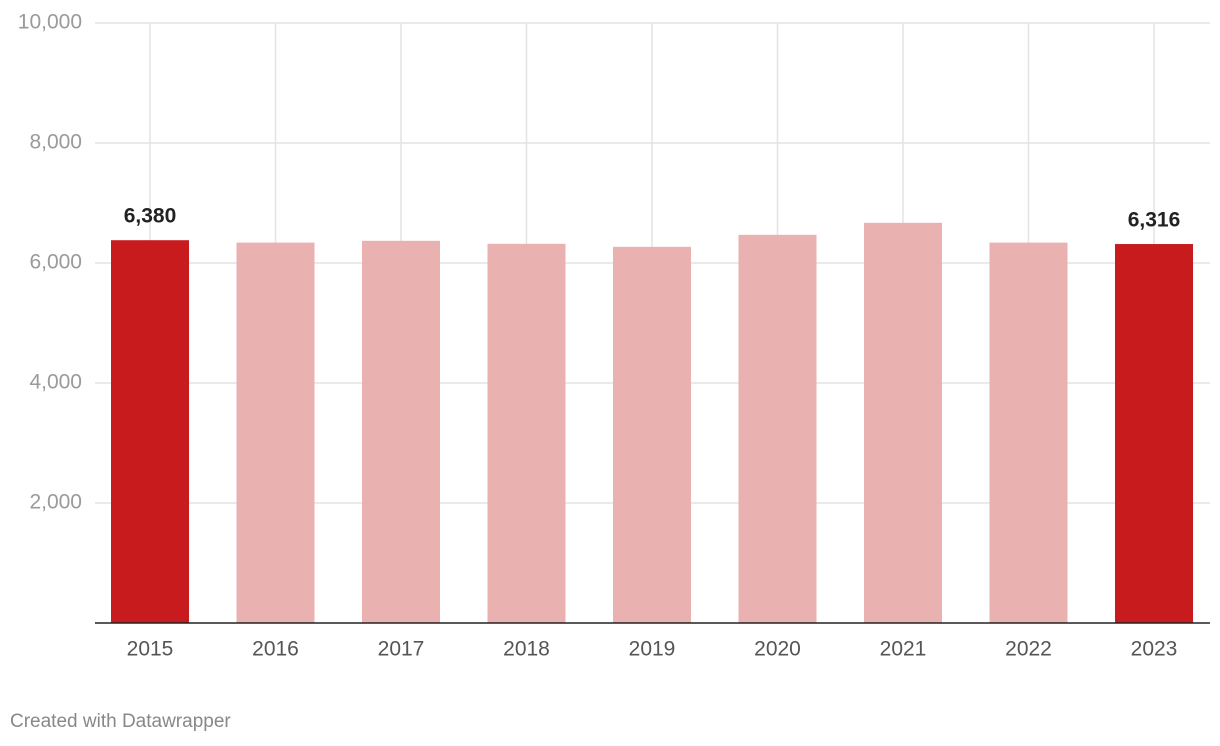 The width and height of the screenshot is (1220, 746). Describe the element at coordinates (50, 22) in the screenshot. I see `y-tick-label: 10,000` at that location.